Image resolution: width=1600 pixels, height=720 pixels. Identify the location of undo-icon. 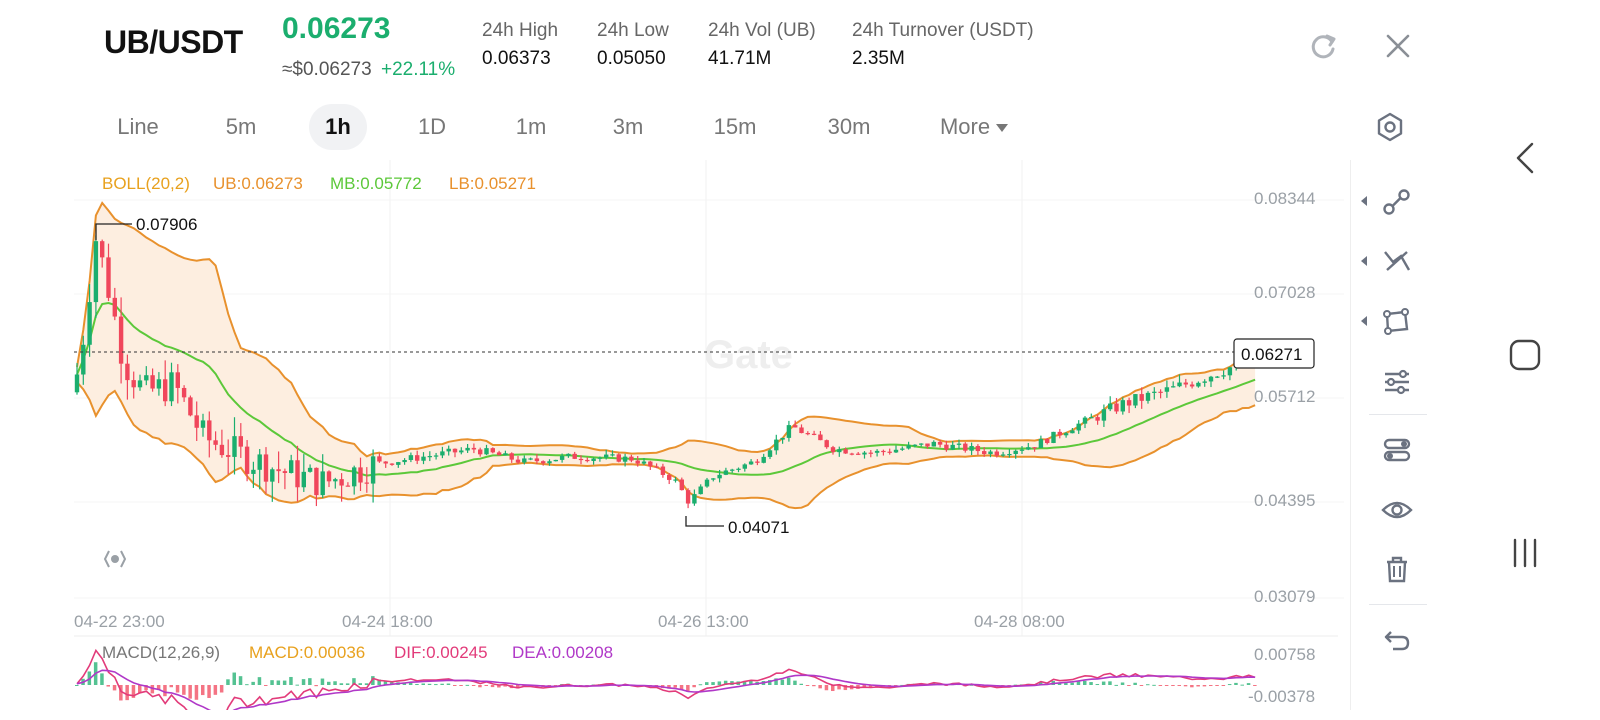
(1397, 640).